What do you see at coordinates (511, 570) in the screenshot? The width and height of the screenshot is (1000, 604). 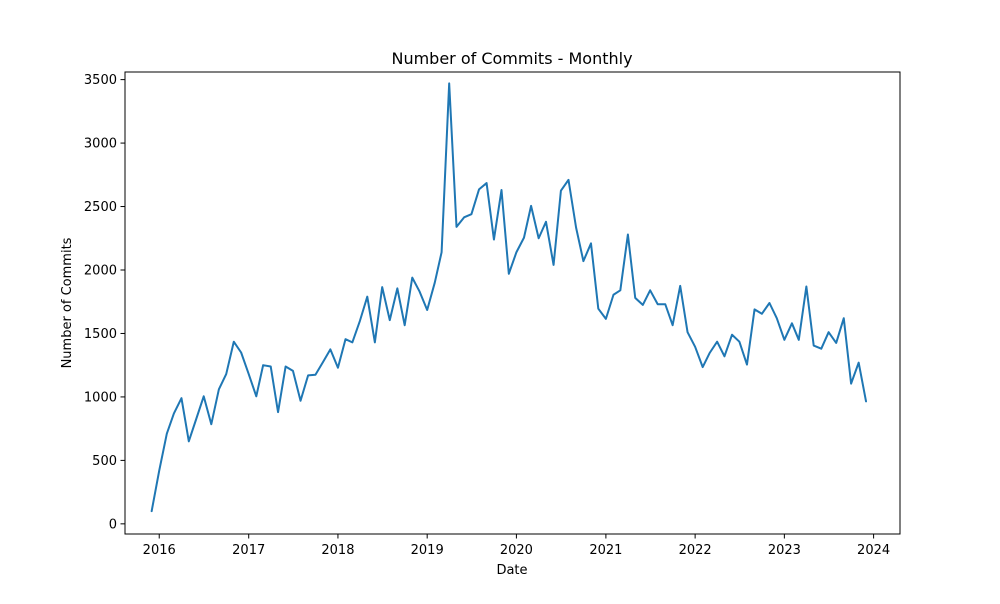 I see `x-axis-label: Date` at bounding box center [511, 570].